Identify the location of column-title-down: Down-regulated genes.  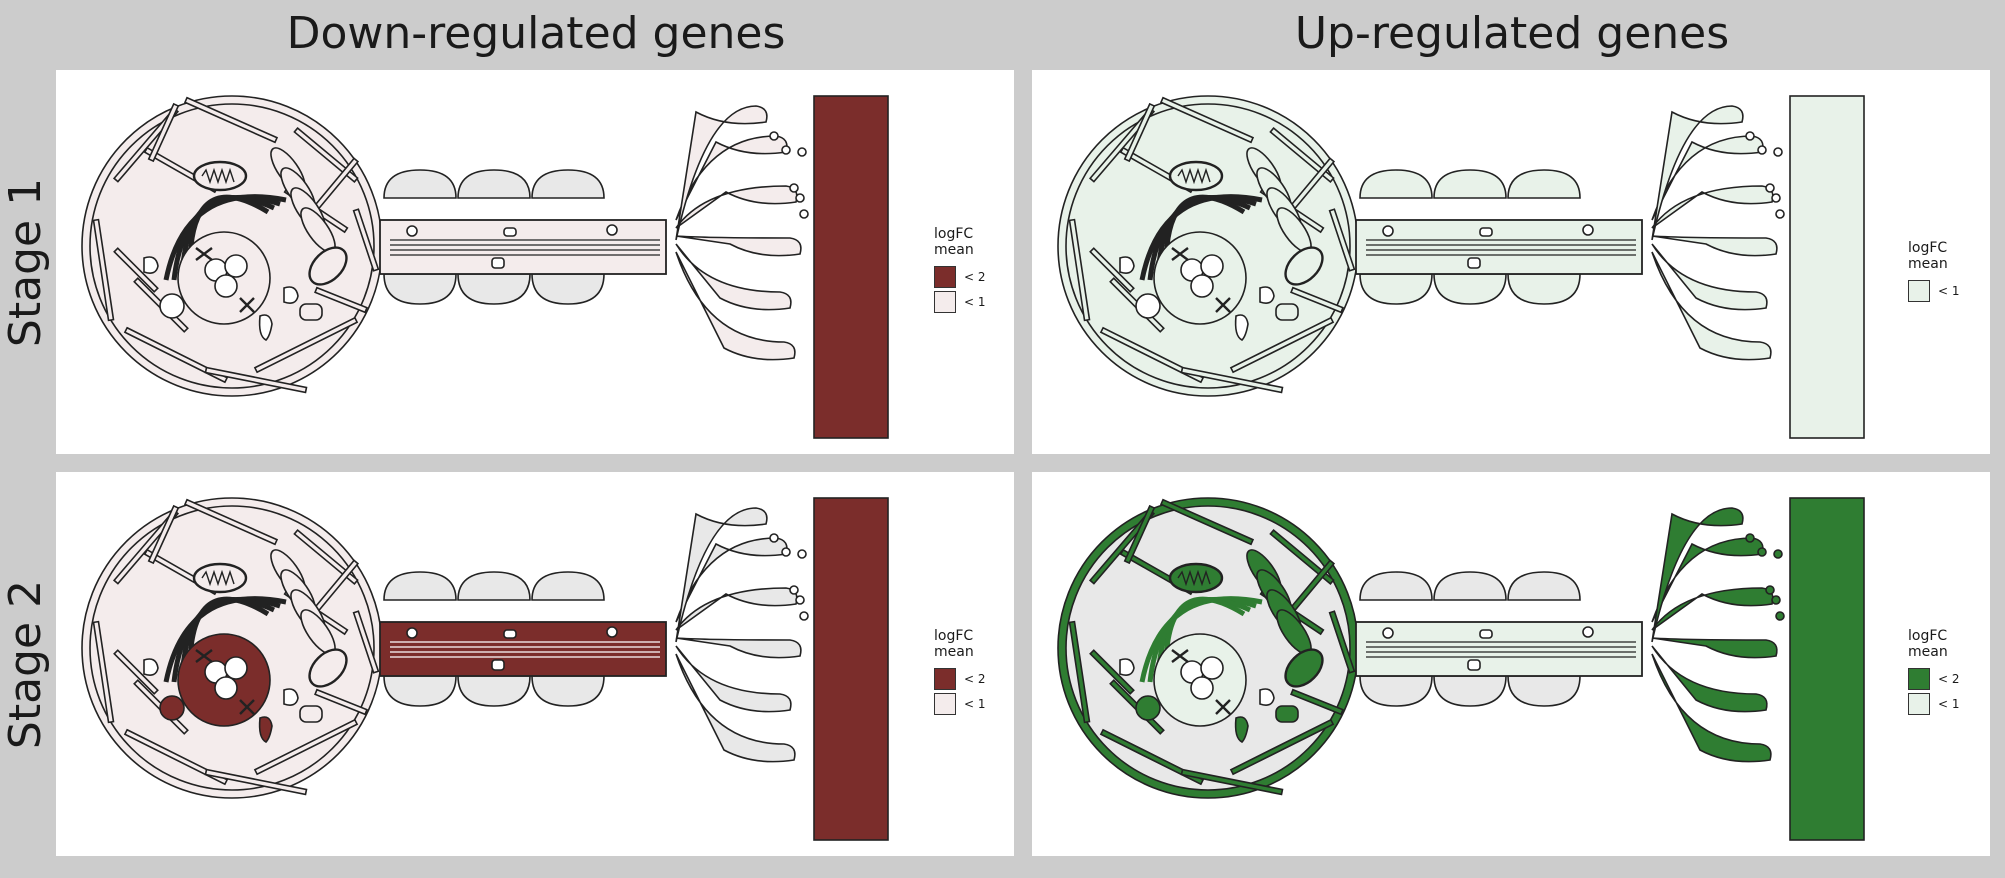
(536, 33).